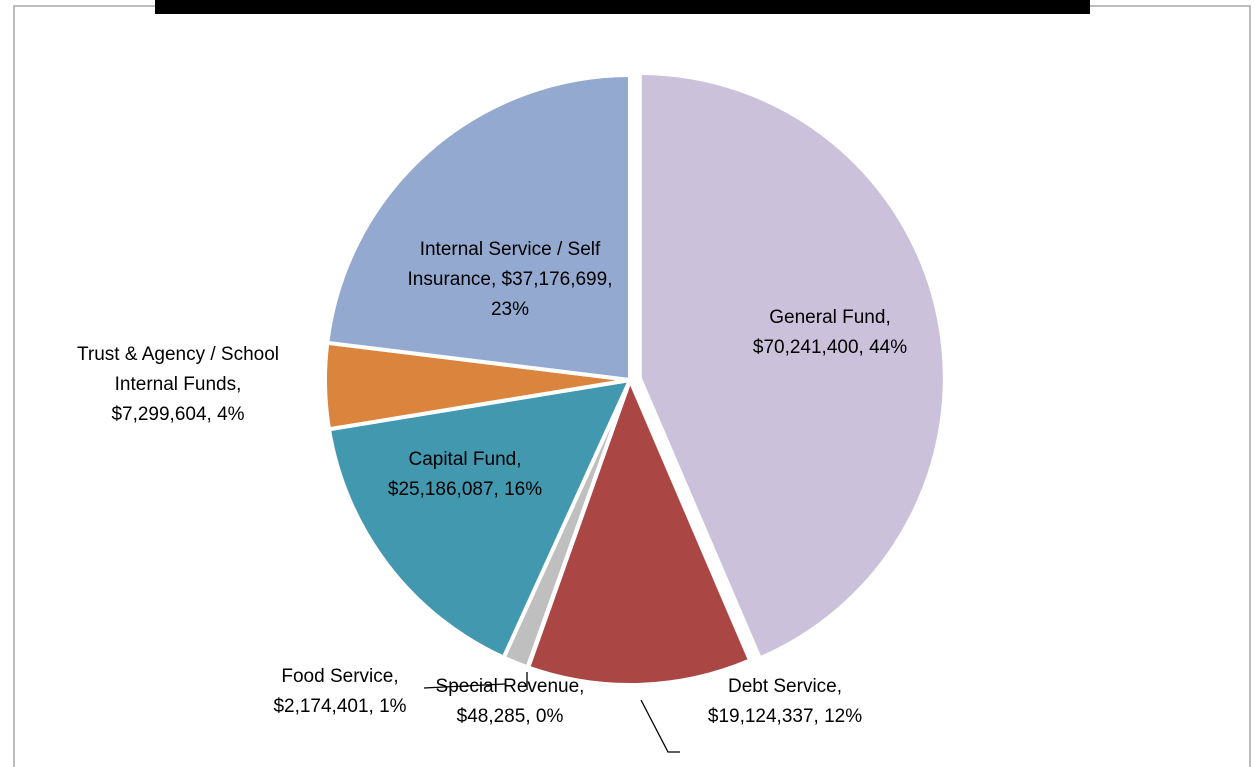 This screenshot has width=1255, height=767. What do you see at coordinates (465, 489) in the screenshot?
I see `label-line: $25,186,087, 16%` at bounding box center [465, 489].